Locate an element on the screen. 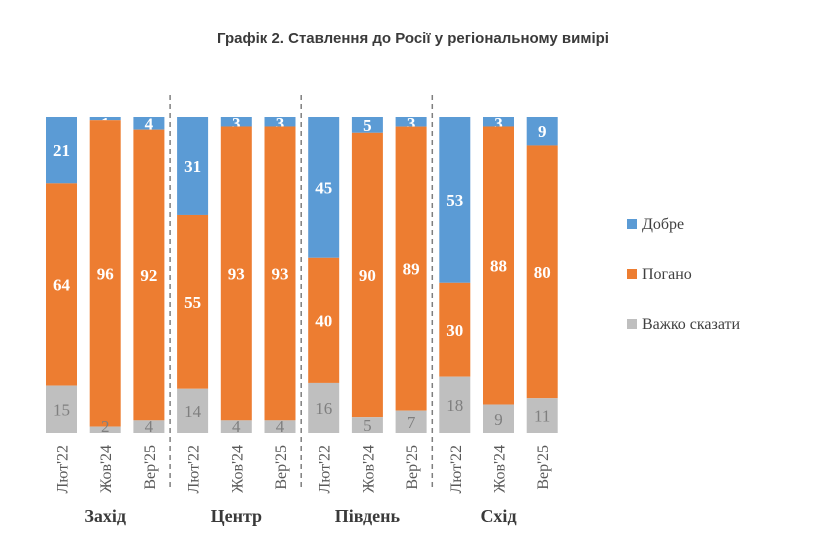 The image size is (826, 541). data-label: 55 is located at coordinates (192, 302).